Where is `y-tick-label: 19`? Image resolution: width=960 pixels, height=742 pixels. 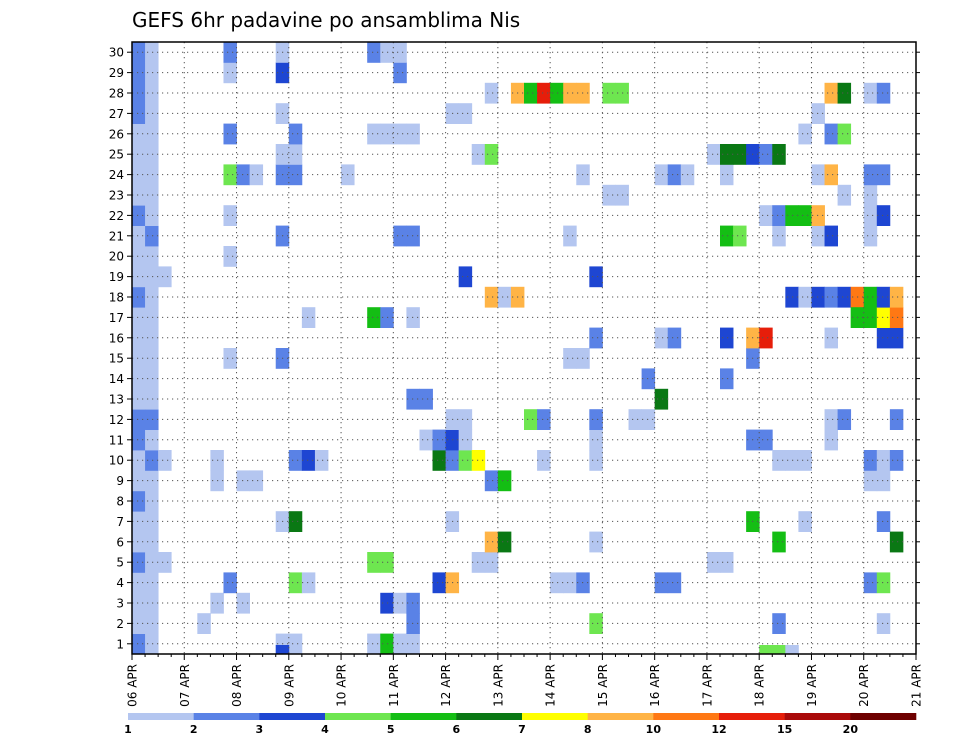
y-tick-label: 19 is located at coordinates (116, 277).